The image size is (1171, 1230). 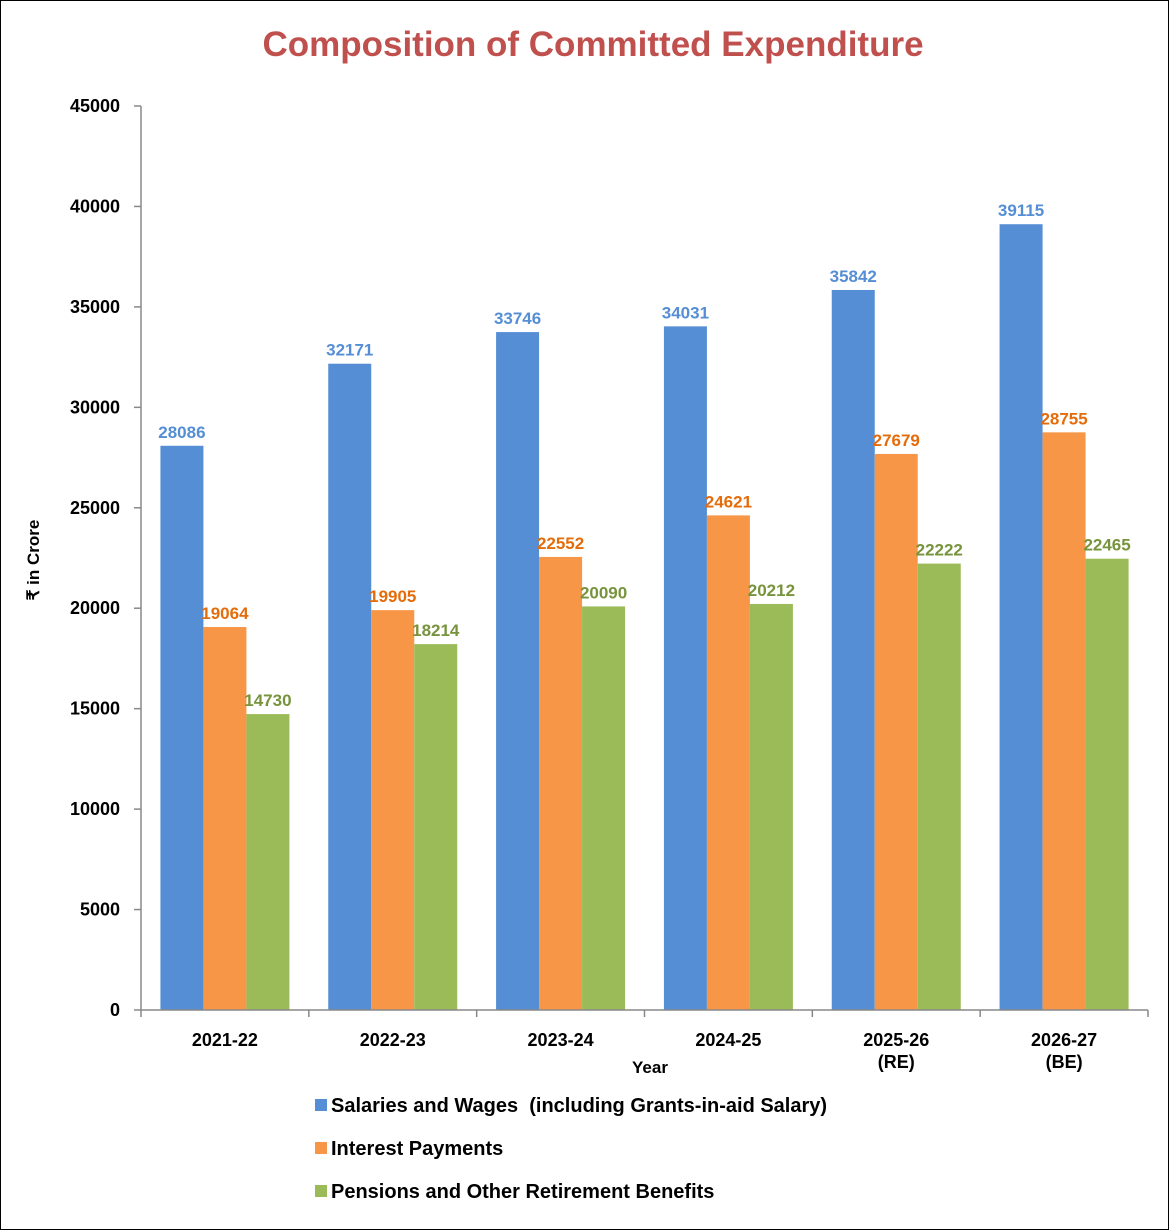 What do you see at coordinates (95, 508) in the screenshot?
I see `y-tick-label: 25000` at bounding box center [95, 508].